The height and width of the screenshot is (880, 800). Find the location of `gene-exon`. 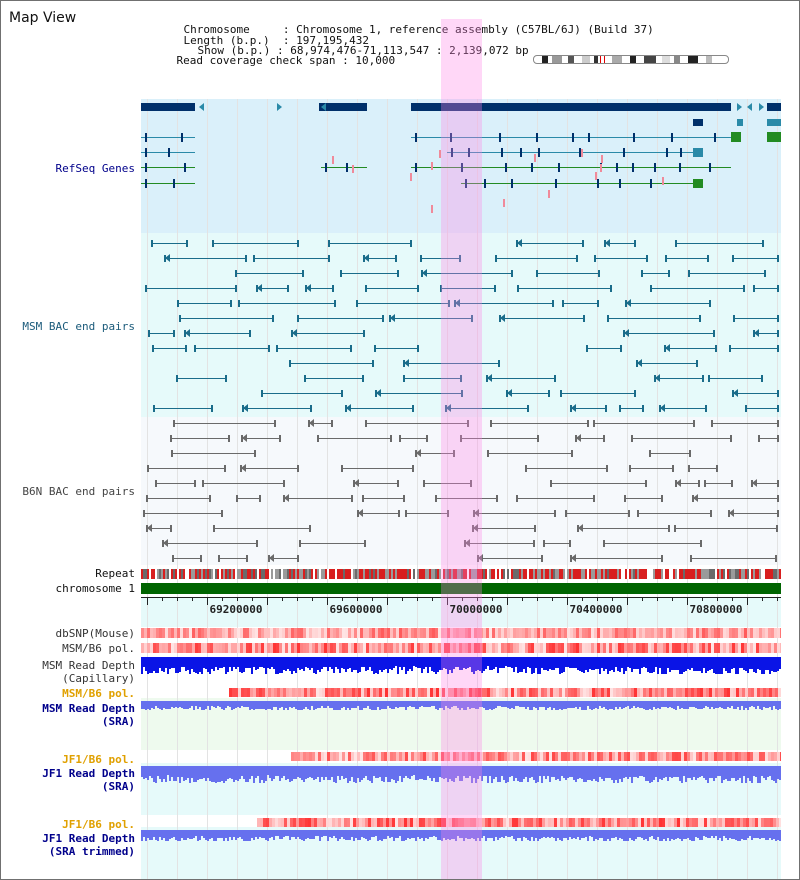

gene-exon is located at coordinates (500, 137).